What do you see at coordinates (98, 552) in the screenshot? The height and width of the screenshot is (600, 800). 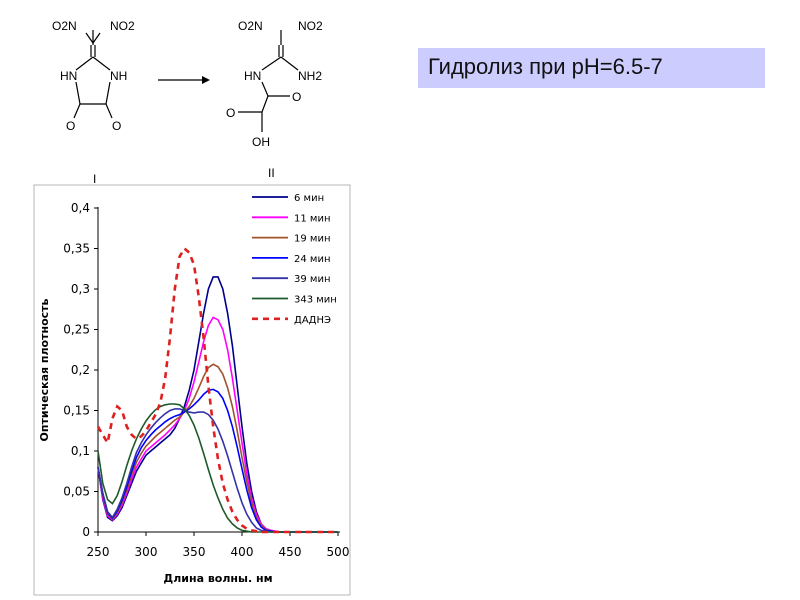 I see `x-tick-label: 250` at bounding box center [98, 552].